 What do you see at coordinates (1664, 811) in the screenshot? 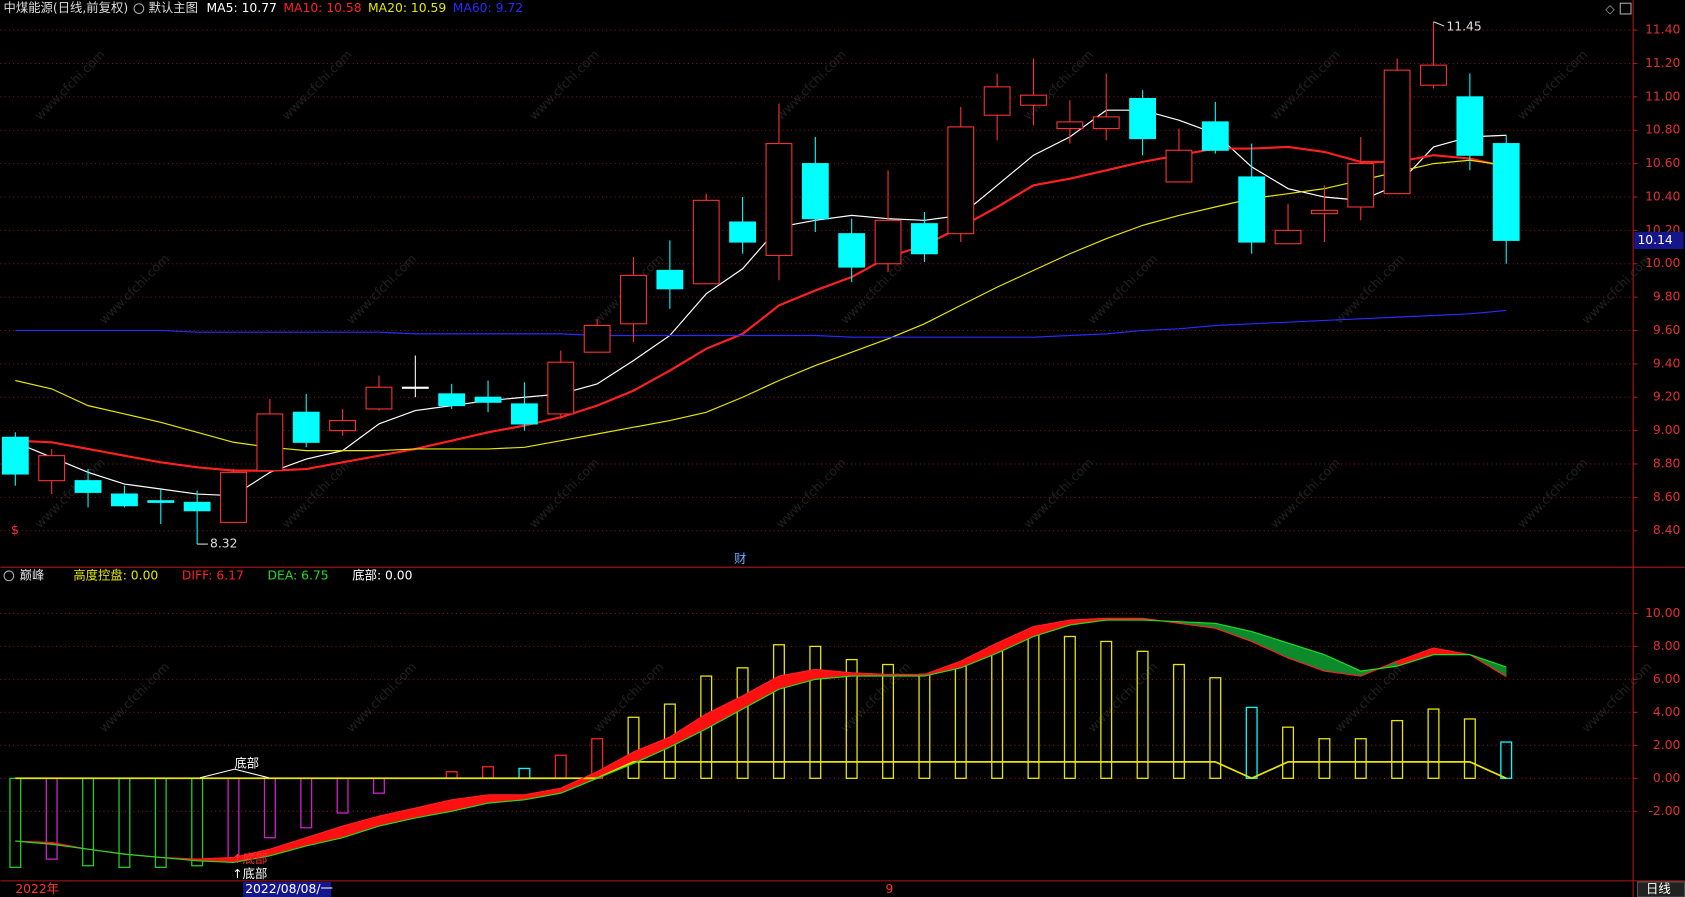
I see `y-tick-label: -2.00` at bounding box center [1664, 811].